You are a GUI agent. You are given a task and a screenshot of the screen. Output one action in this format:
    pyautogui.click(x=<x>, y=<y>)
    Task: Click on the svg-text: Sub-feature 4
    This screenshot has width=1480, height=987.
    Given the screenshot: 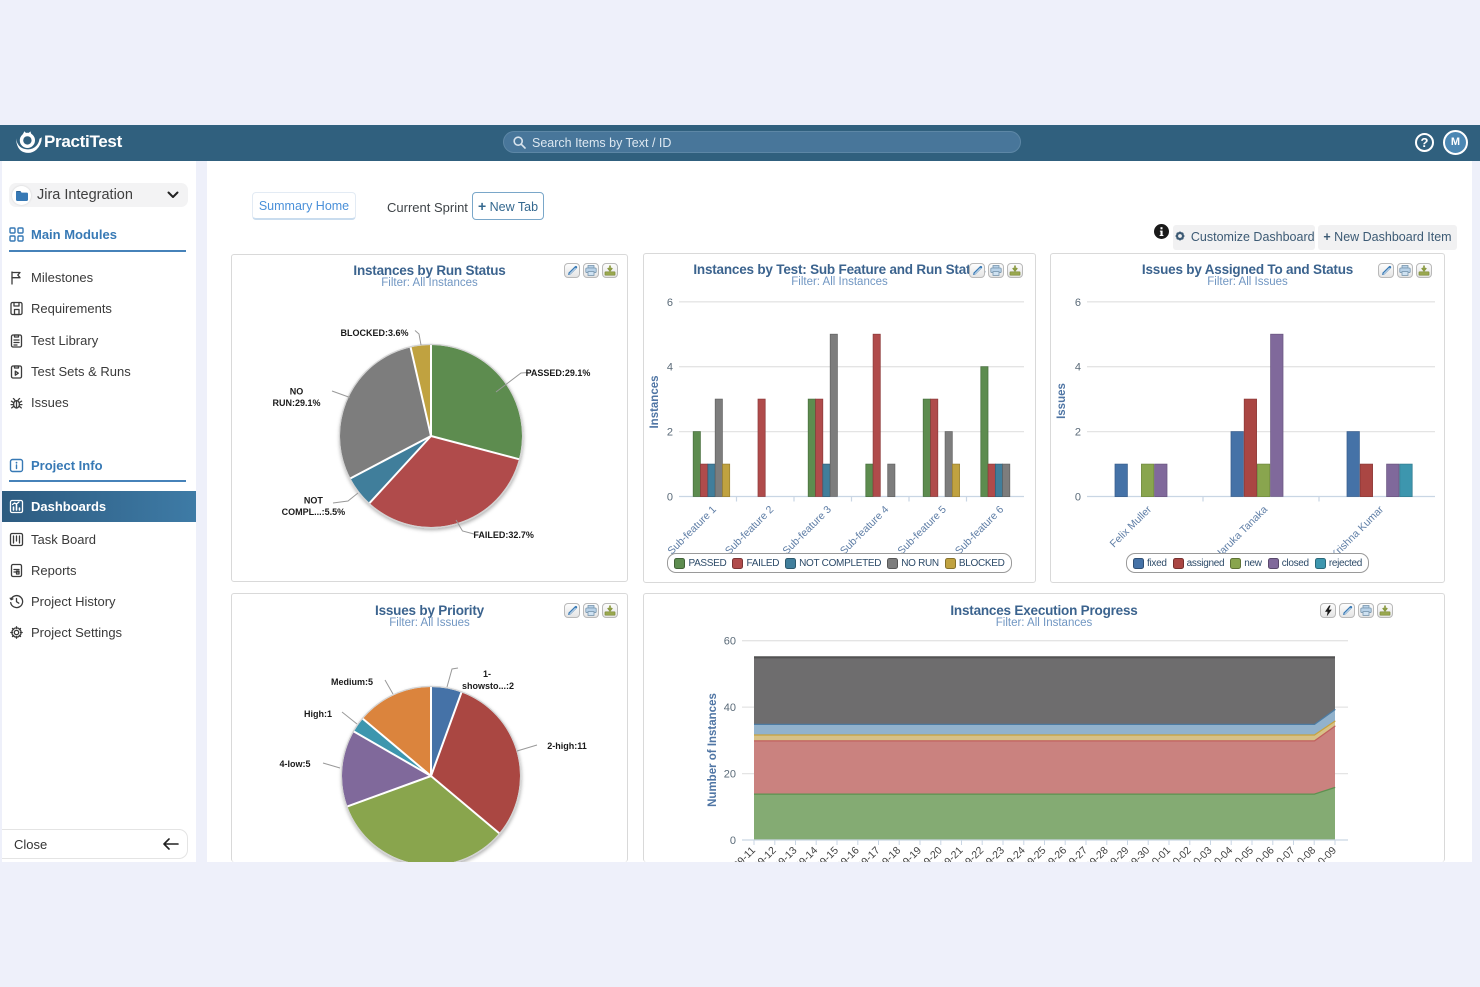 What is the action you would take?
    pyautogui.click(x=865, y=531)
    